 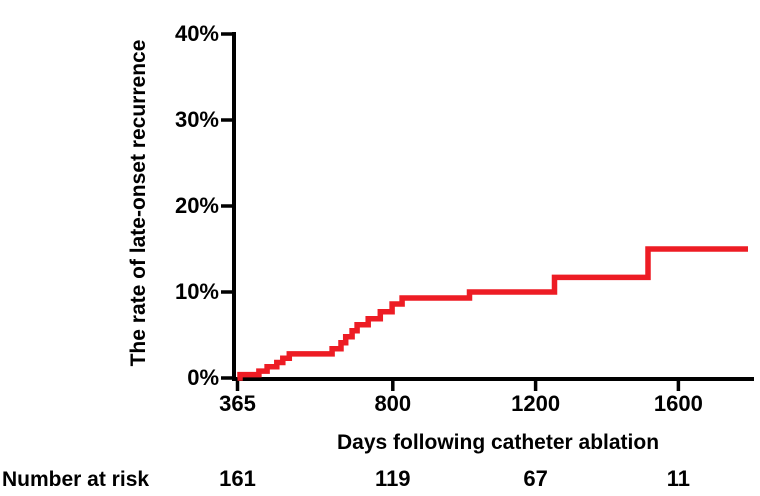 I want to click on x-tick-label-1200: 1200, so click(x=536, y=403).